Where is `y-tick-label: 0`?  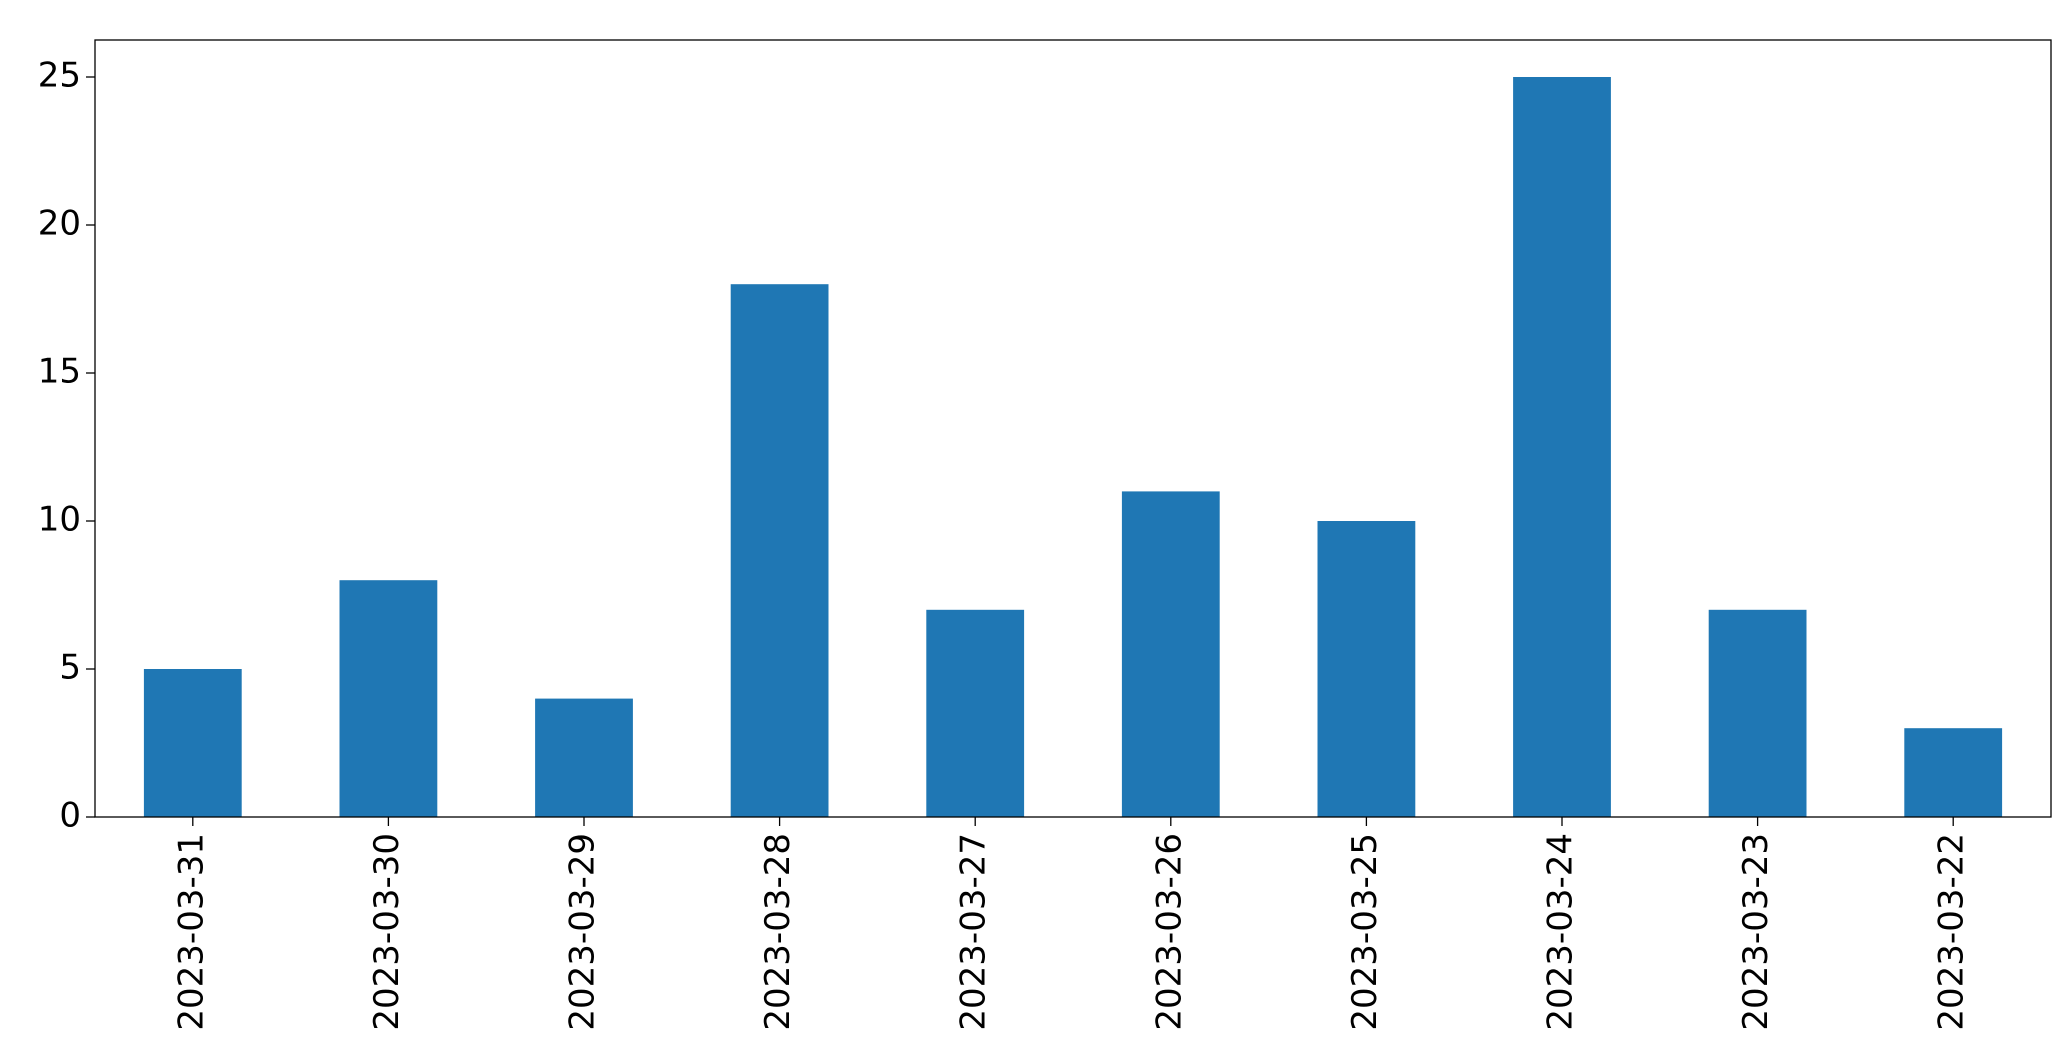 y-tick-label: 0 is located at coordinates (70, 816).